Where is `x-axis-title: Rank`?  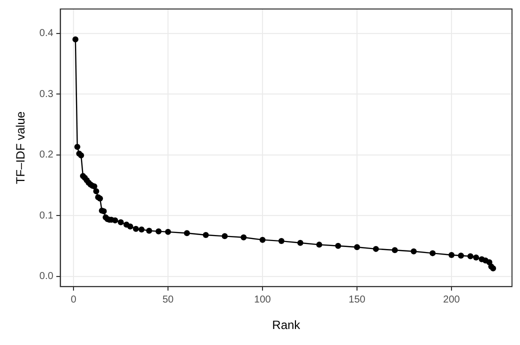
x-axis-title: Rank is located at coordinates (287, 325).